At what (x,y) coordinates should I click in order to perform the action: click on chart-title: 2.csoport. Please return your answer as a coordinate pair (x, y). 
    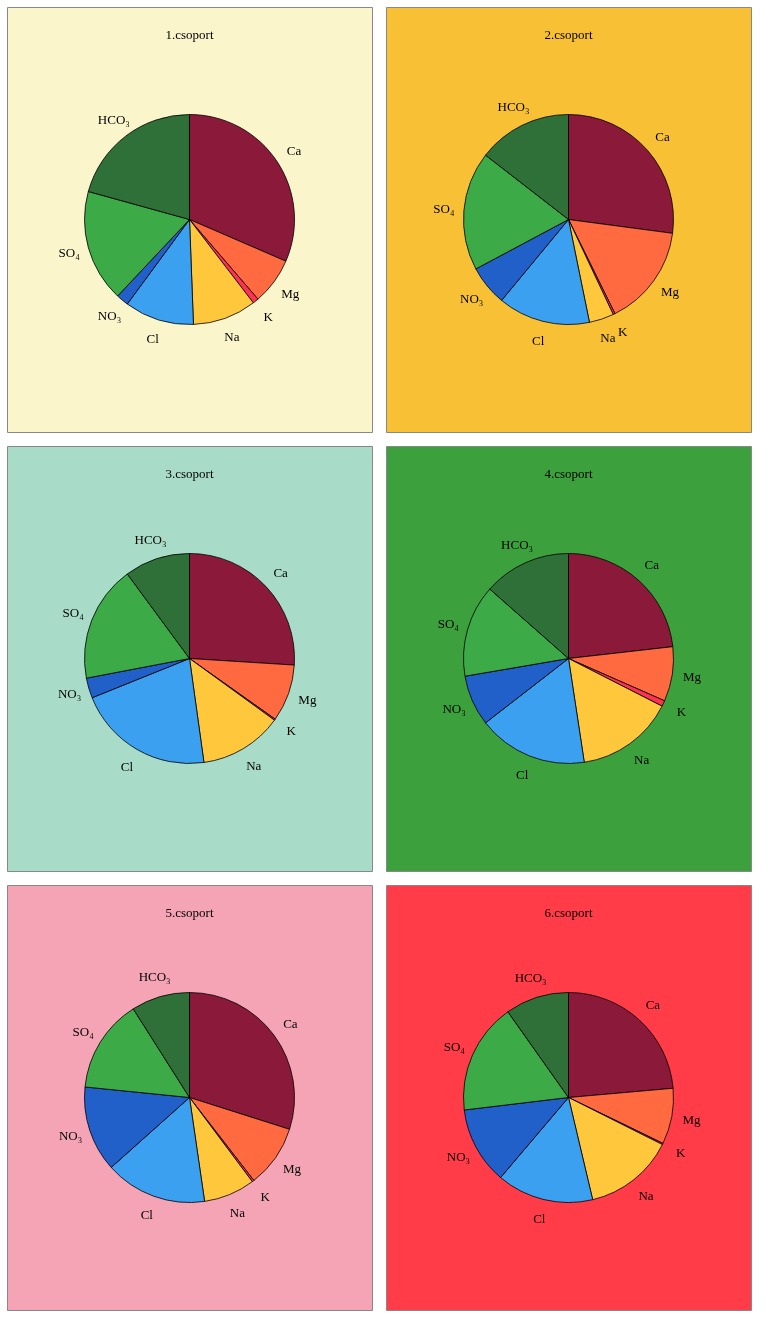
    Looking at the image, I should click on (568, 34).